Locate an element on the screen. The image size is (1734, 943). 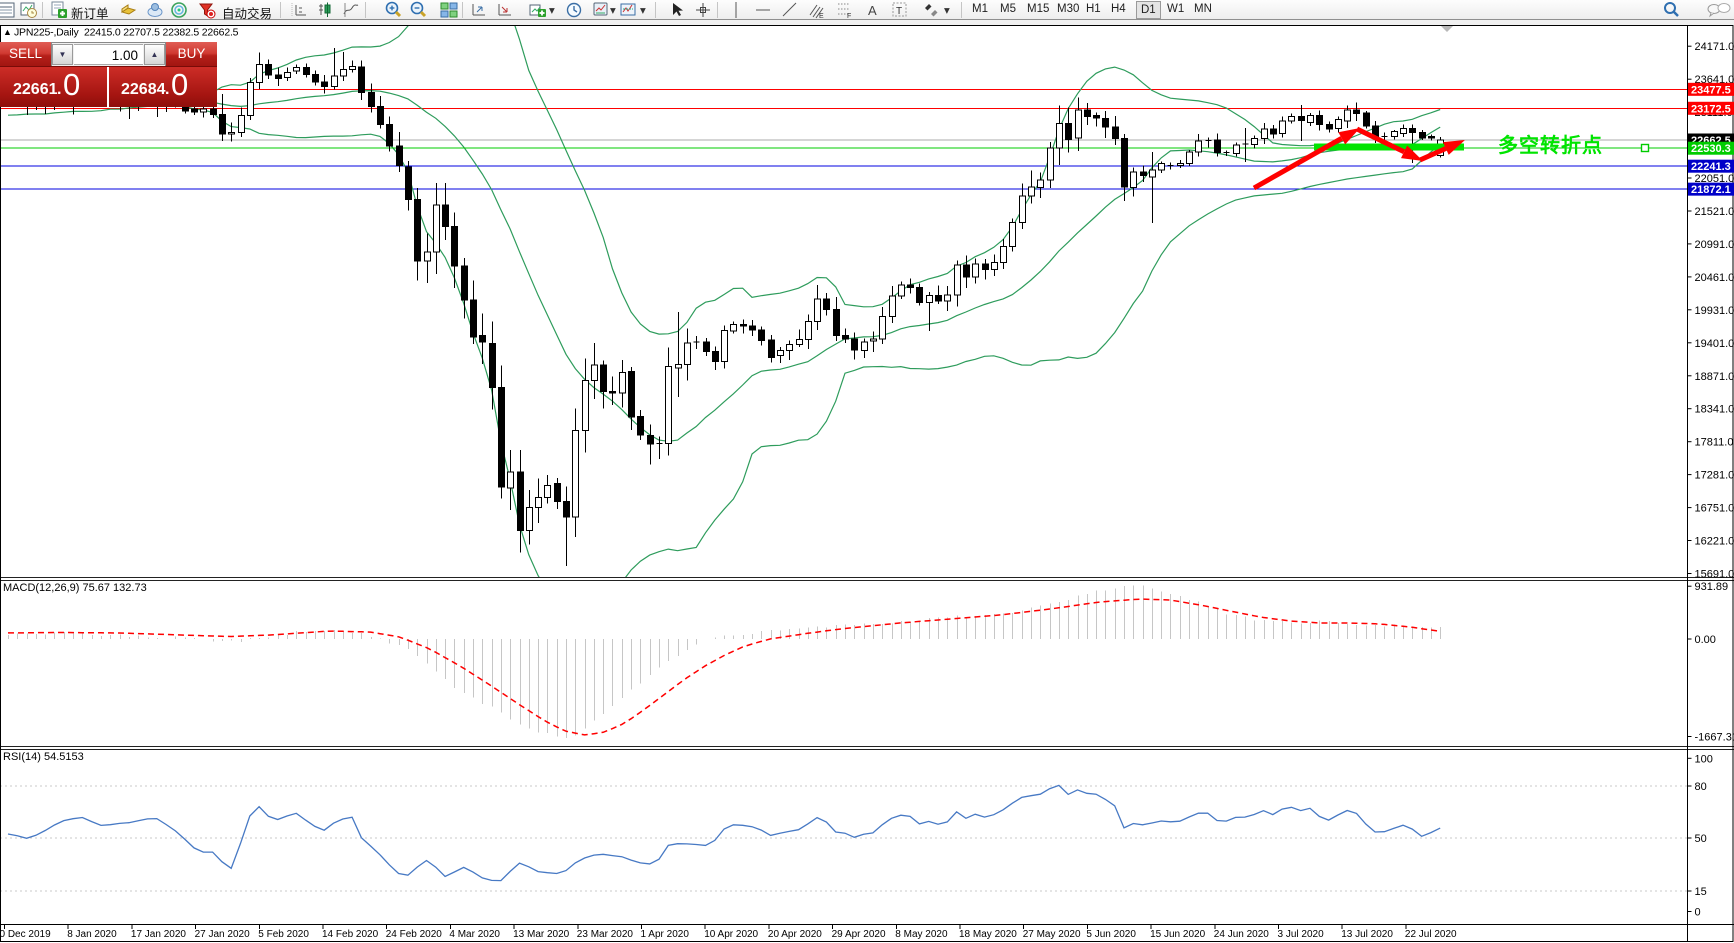
svg-text: 8 Jan 2020 is located at coordinates (92, 934).